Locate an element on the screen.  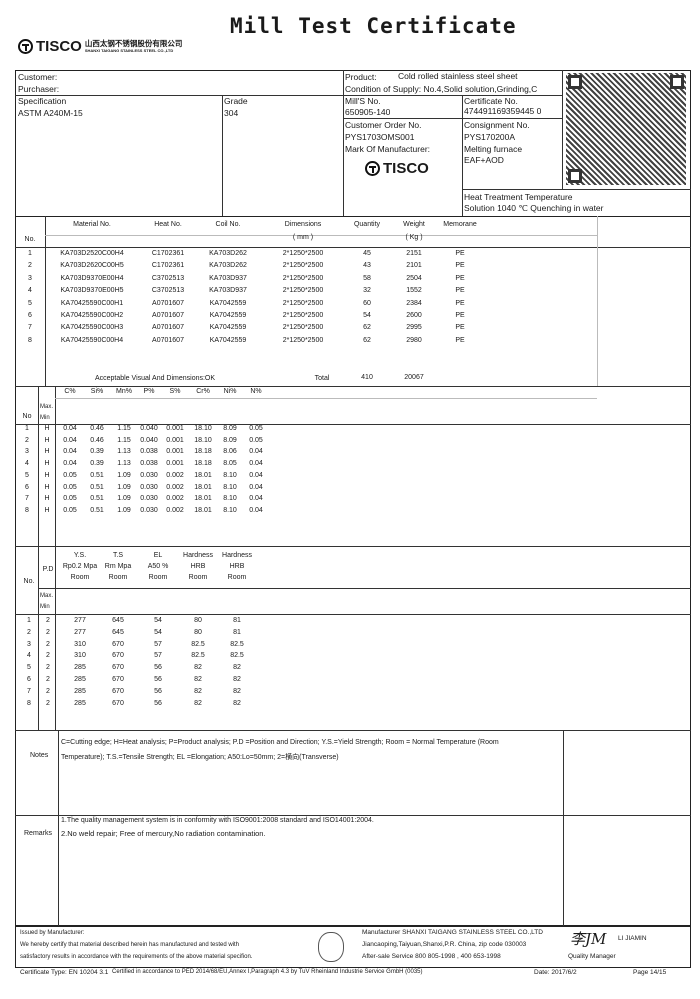
mech-cell: 4 is located at coordinates (29, 656).